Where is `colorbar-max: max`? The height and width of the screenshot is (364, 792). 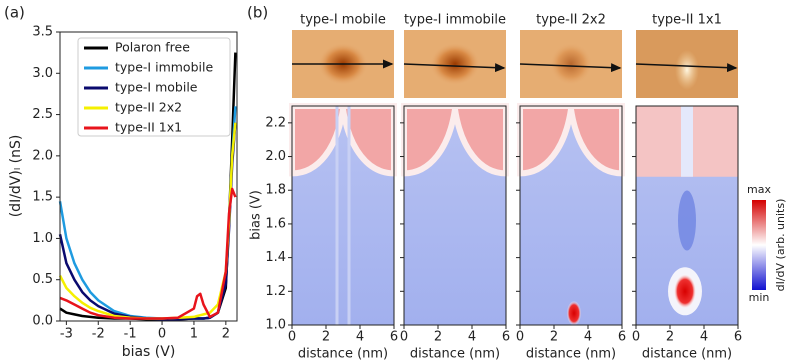 colorbar-max: max is located at coordinates (759, 189).